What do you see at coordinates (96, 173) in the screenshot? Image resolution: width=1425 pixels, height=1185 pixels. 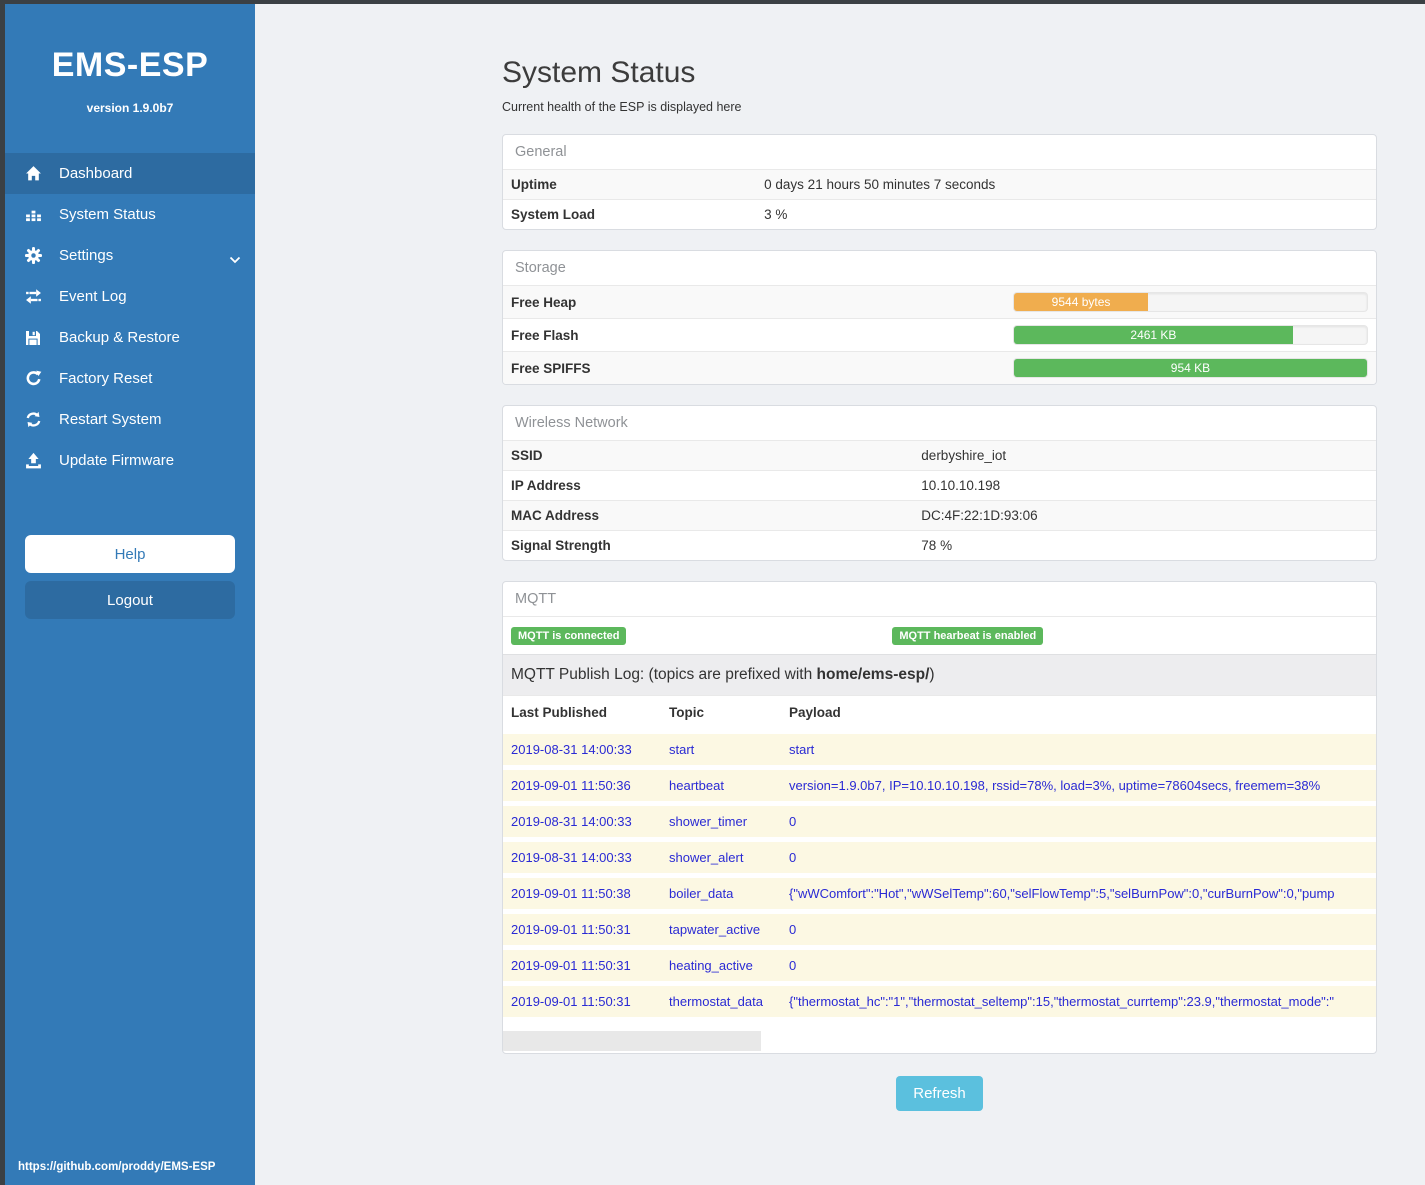 I see `sidebar-item-label: Dashboard` at bounding box center [96, 173].